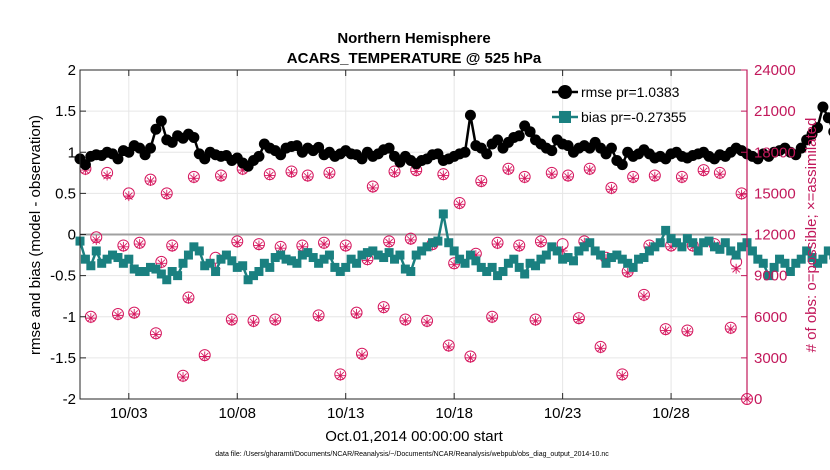 The width and height of the screenshot is (830, 470). Describe the element at coordinates (775, 111) in the screenshot. I see `y2-tick-label: 21000` at that location.